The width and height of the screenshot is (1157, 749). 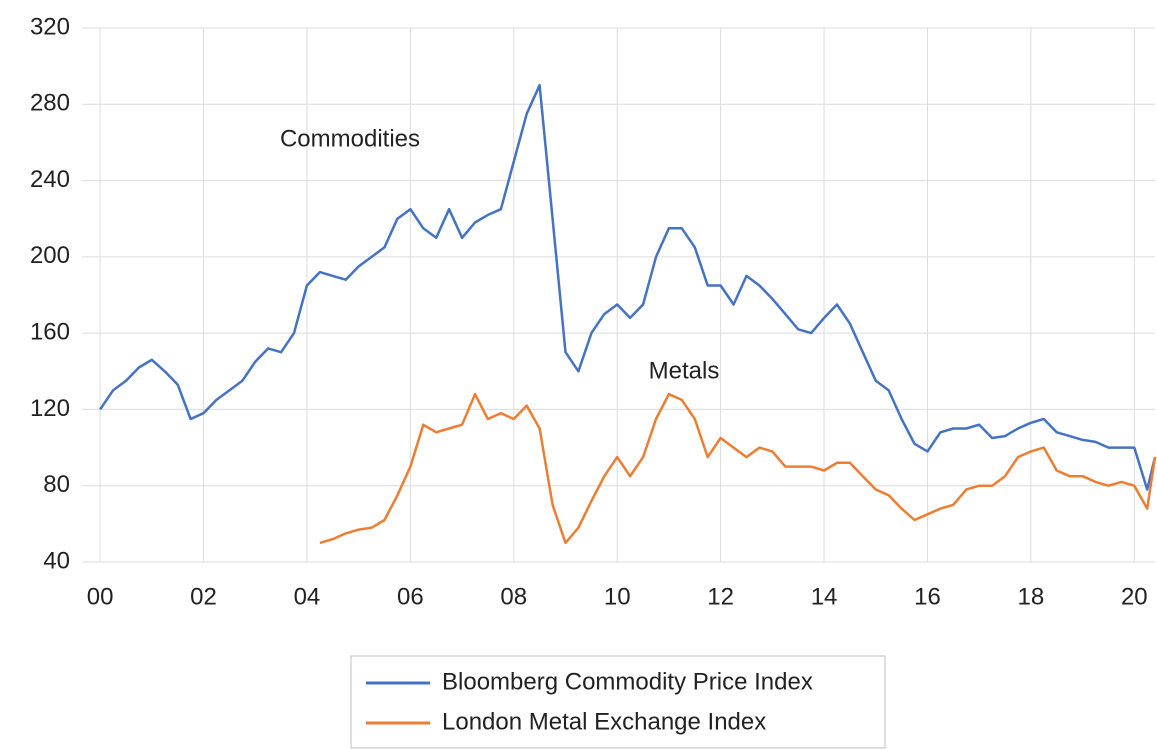 What do you see at coordinates (604, 721) in the screenshot?
I see `legend-label: London Metal Exchange Index` at bounding box center [604, 721].